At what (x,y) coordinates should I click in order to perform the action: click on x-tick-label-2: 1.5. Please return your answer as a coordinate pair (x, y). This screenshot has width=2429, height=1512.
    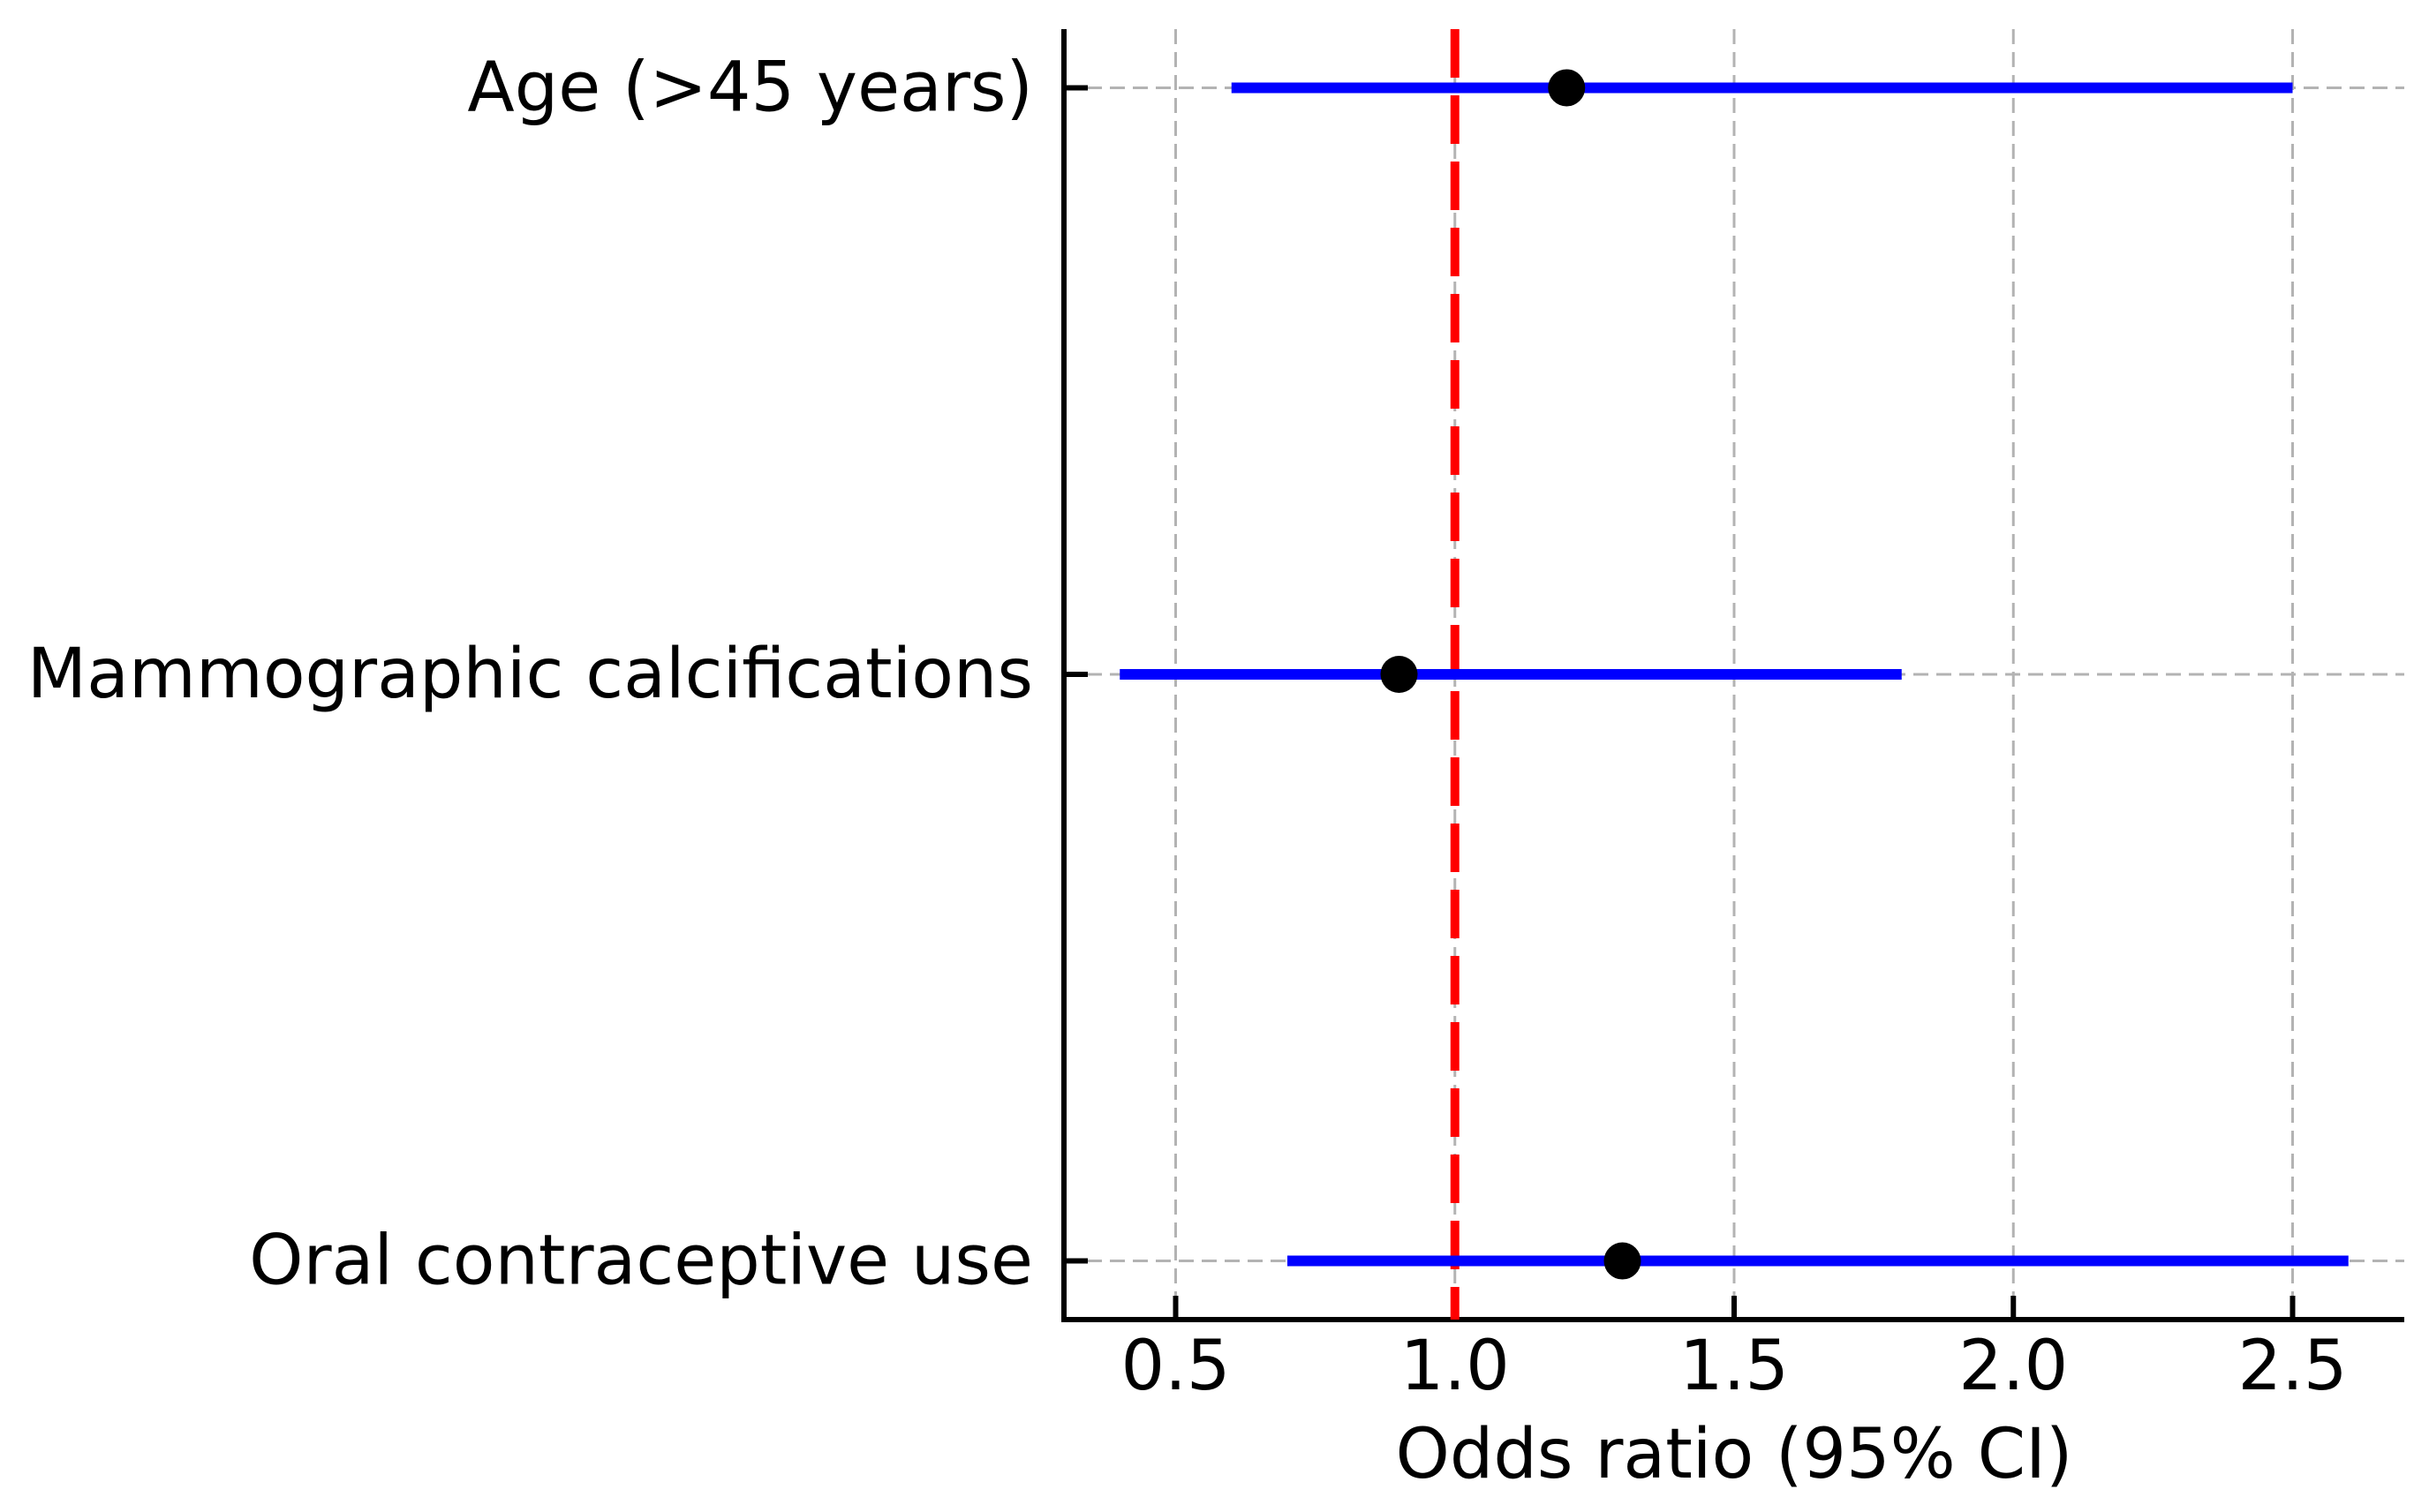
    Looking at the image, I should click on (1734, 1366).